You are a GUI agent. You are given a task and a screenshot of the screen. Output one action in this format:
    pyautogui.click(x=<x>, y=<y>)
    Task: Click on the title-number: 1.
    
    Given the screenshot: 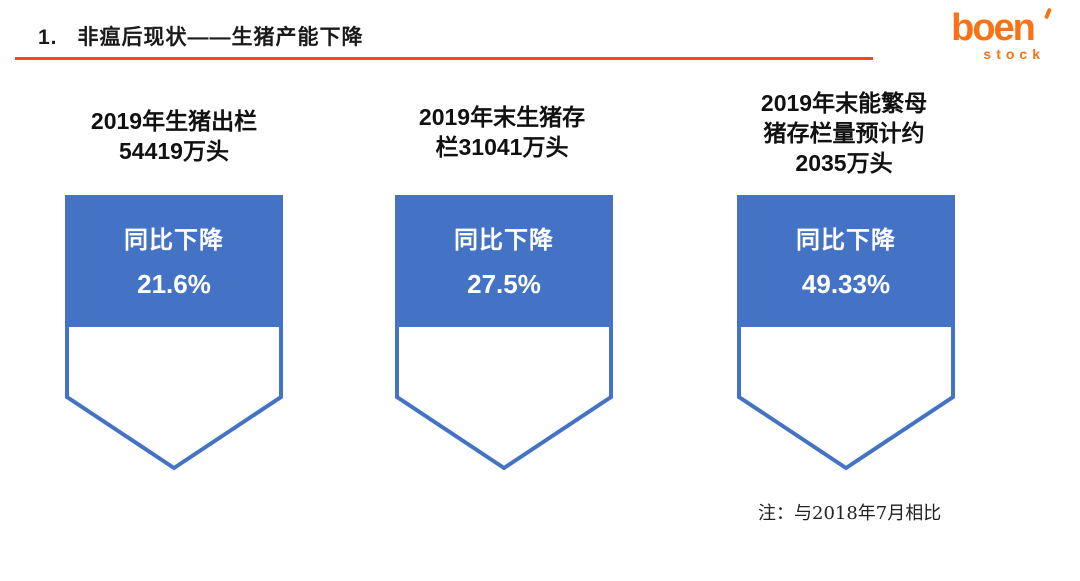 What is the action you would take?
    pyautogui.click(x=48, y=37)
    